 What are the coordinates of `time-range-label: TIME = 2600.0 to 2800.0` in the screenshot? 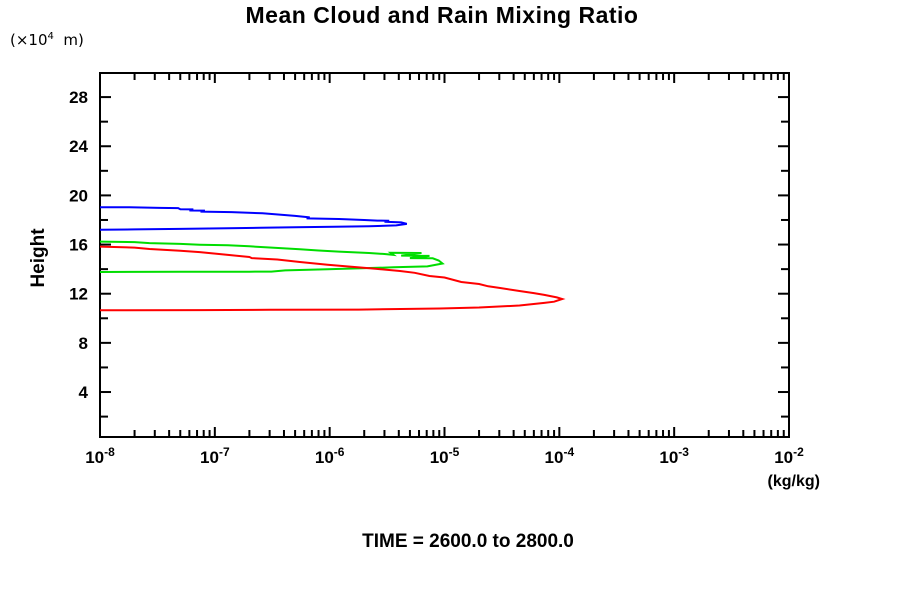 It's located at (468, 541).